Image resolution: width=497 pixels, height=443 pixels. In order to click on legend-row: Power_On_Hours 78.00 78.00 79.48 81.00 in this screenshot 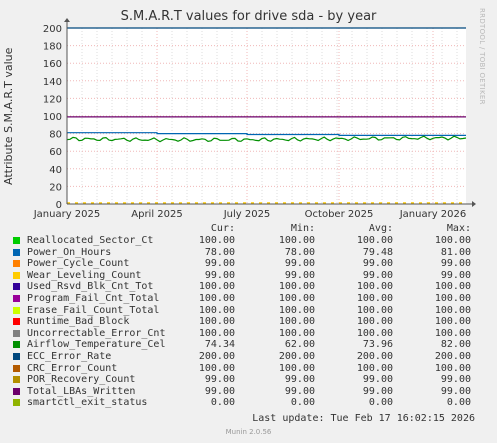, I will do `click(248, 253)`.